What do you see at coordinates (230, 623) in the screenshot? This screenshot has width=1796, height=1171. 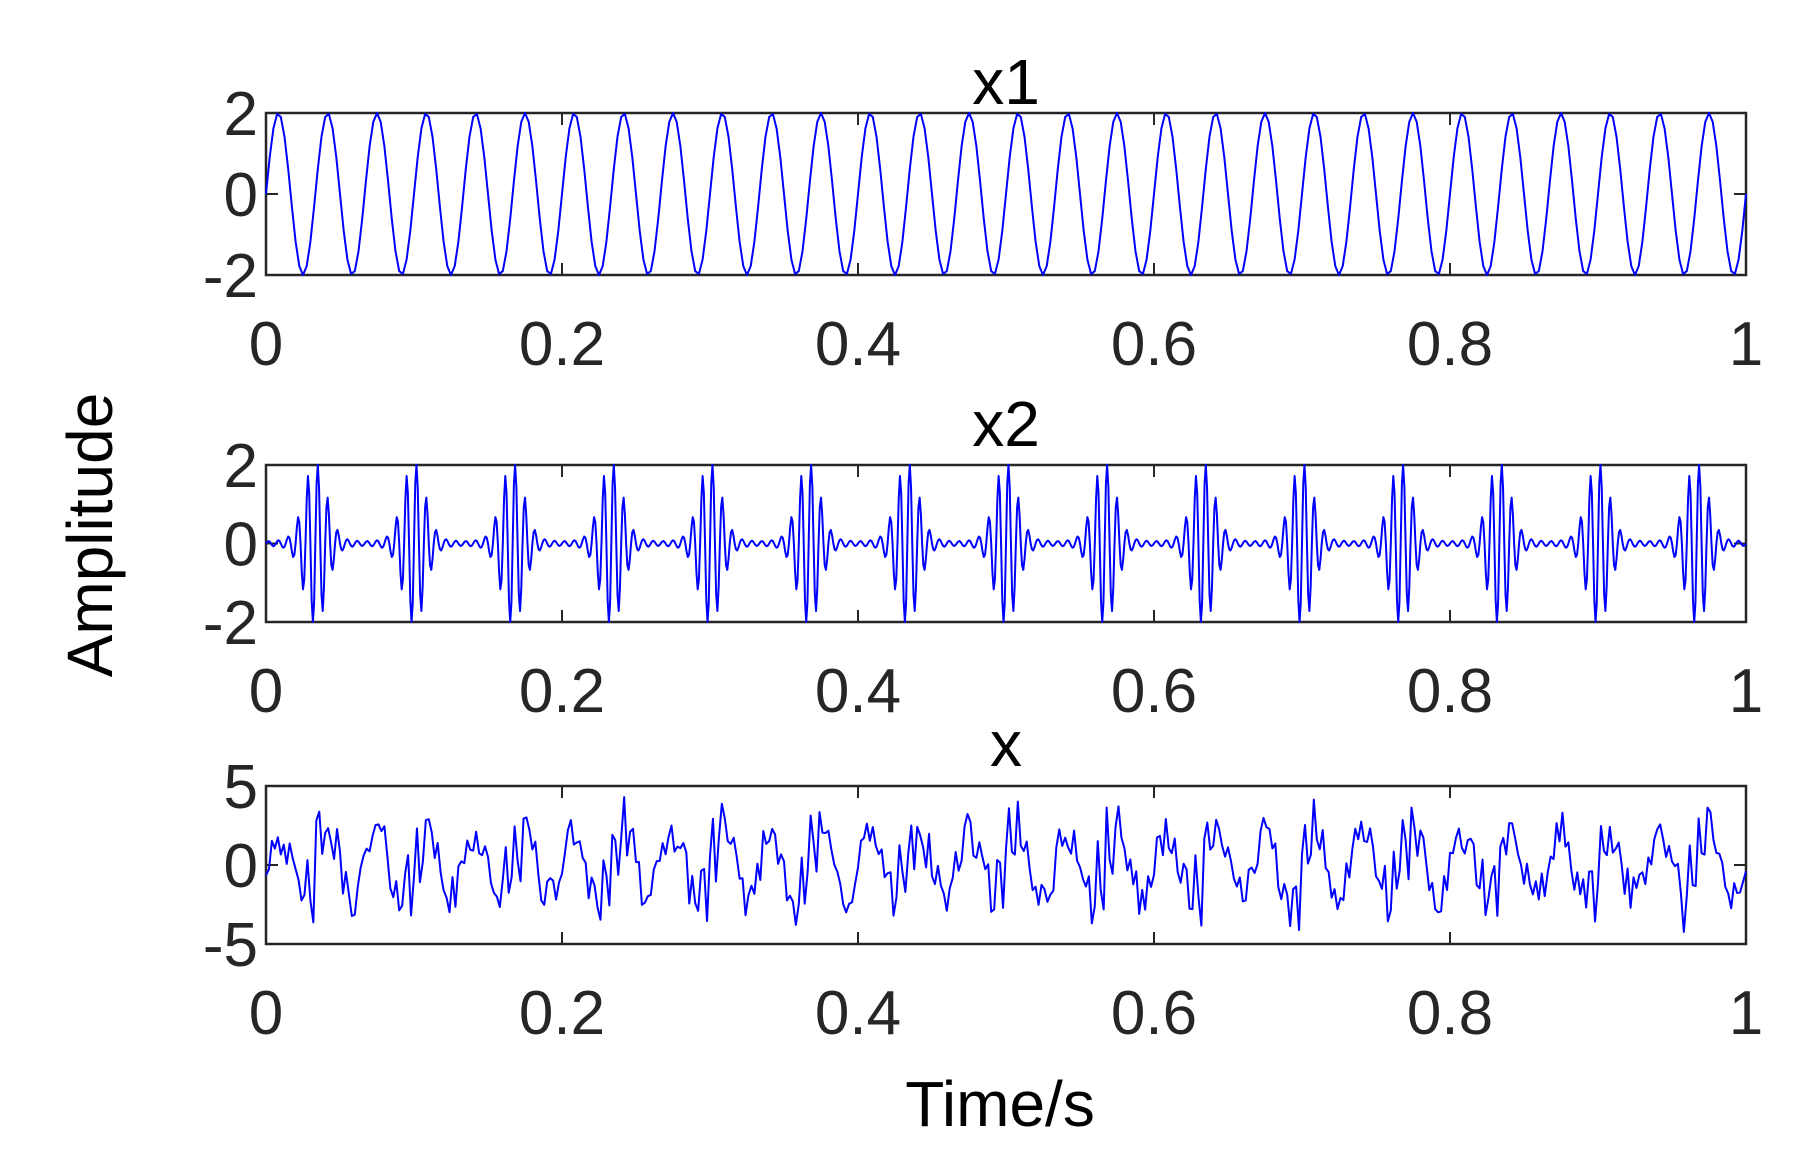 I see `panel-x2-ytick-label: -2` at bounding box center [230, 623].